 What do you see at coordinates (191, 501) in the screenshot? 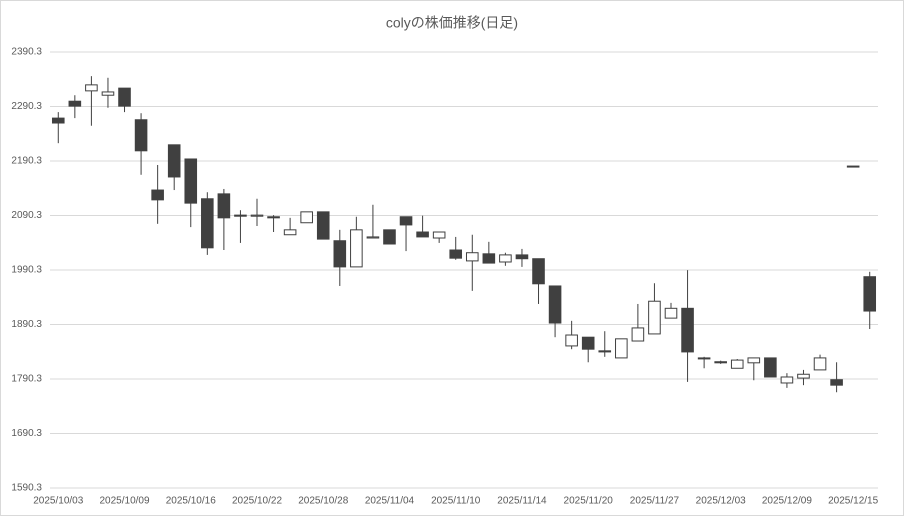
I see `x-tick-label: 2025/10/16` at bounding box center [191, 501].